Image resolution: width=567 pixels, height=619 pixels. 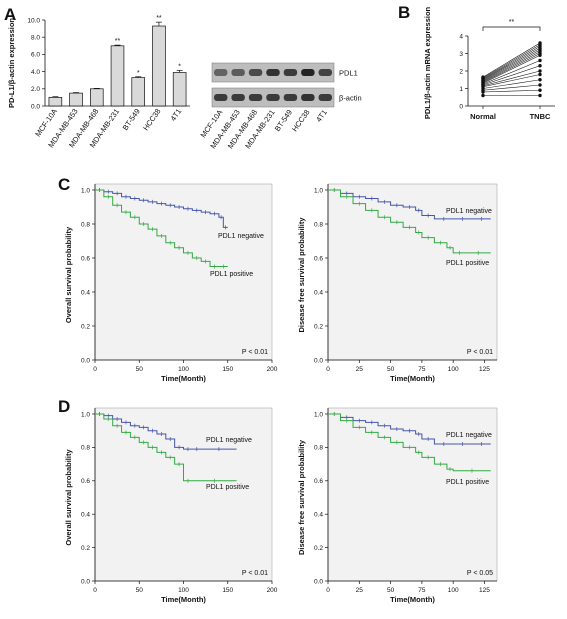 What do you see at coordinates (33, 20) in the screenshot?
I see `y-tick-label: 10.0` at bounding box center [33, 20].